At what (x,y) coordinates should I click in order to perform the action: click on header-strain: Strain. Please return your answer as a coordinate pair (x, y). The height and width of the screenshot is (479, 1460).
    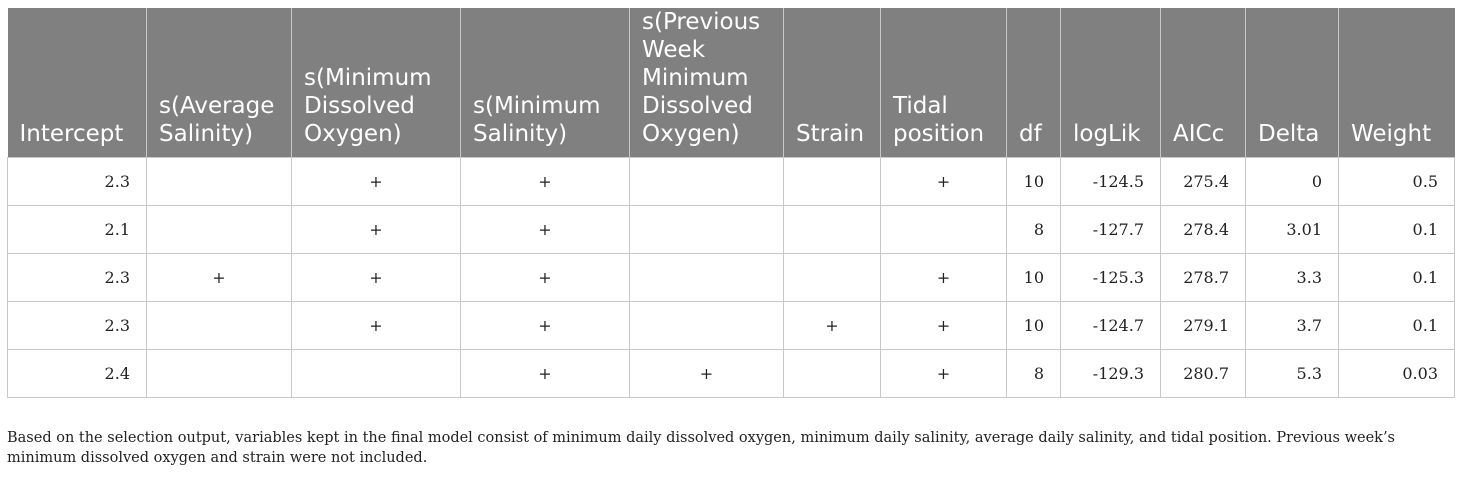
    Looking at the image, I should click on (832, 83).